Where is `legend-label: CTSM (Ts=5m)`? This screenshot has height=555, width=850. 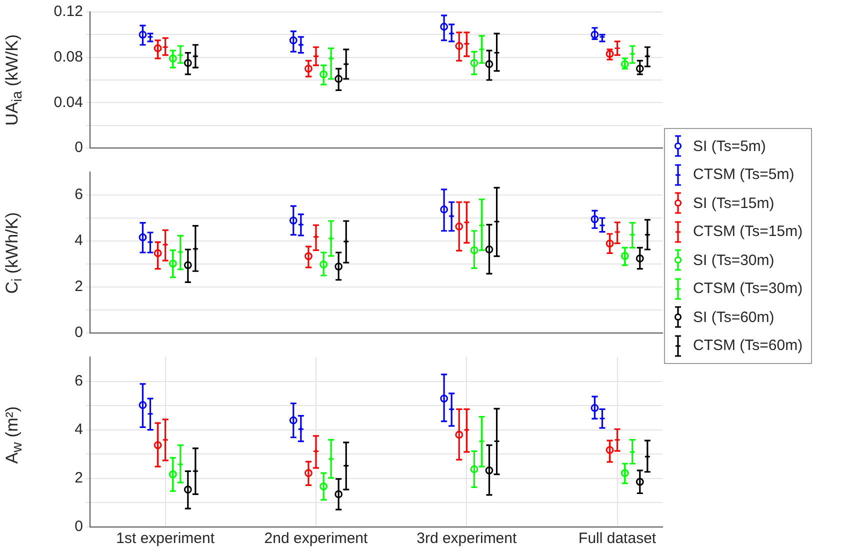 legend-label: CTSM (Ts=5m) is located at coordinates (743, 175).